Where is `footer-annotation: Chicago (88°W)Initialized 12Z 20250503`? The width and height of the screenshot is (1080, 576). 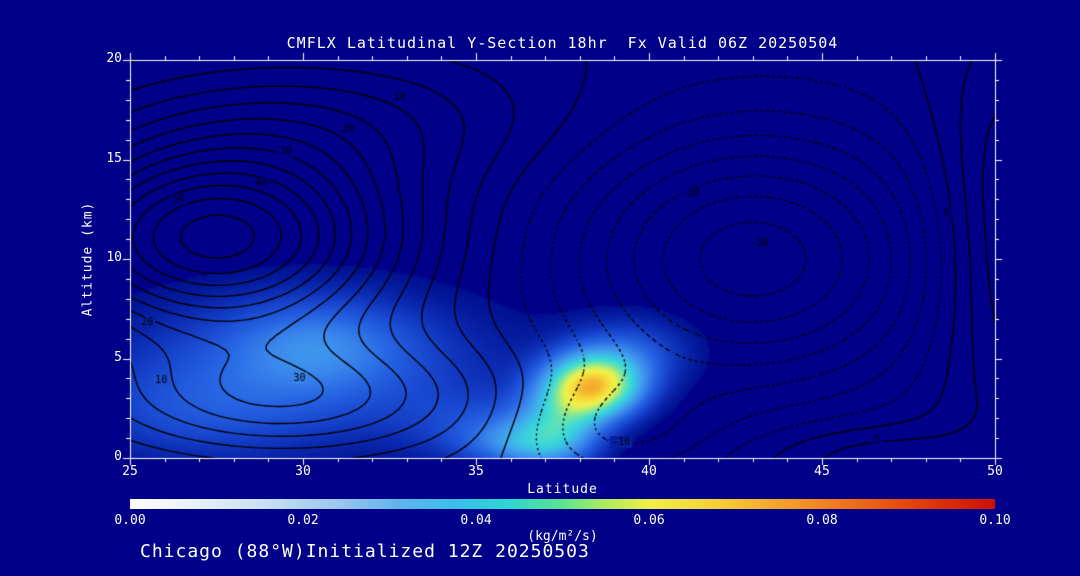
footer-annotation: Chicago (88°W)Initialized 12Z 20250503 is located at coordinates (365, 551).